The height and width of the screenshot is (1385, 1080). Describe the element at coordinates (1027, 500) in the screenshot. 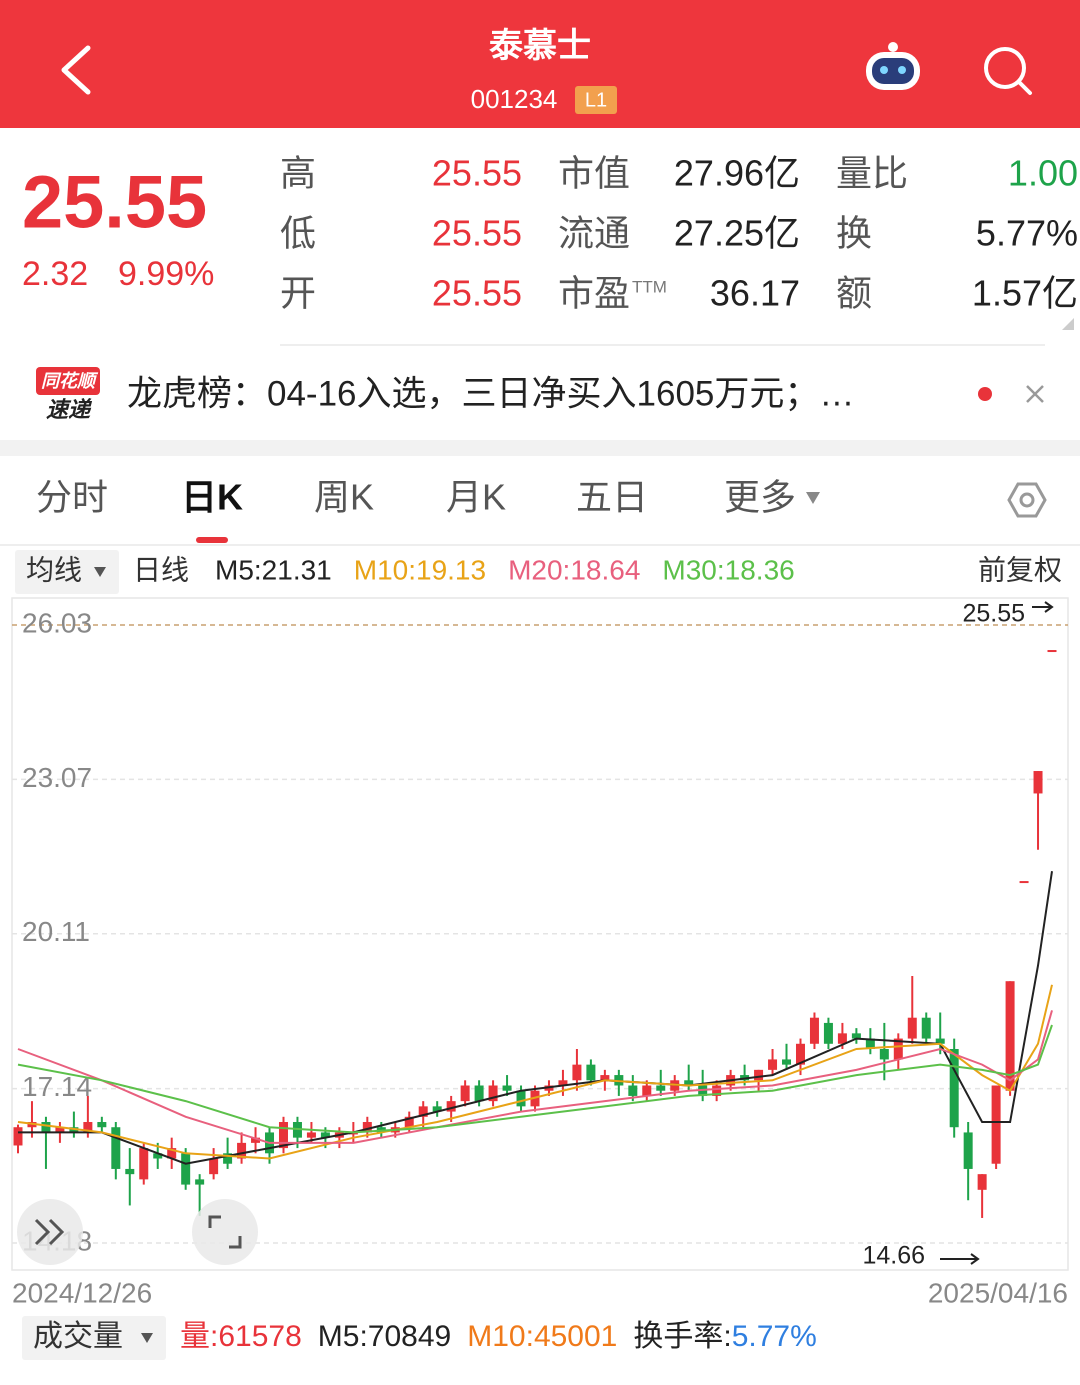

I see `settings-button` at that location.